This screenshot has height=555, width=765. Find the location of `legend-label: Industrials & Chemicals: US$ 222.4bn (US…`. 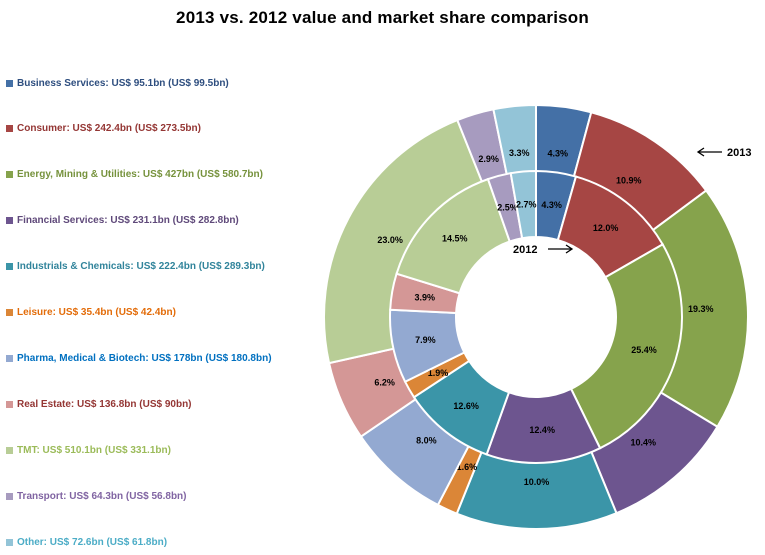

legend-label: Industrials & Chemicals: US$ 222.4bn (US… is located at coordinates (141, 267).